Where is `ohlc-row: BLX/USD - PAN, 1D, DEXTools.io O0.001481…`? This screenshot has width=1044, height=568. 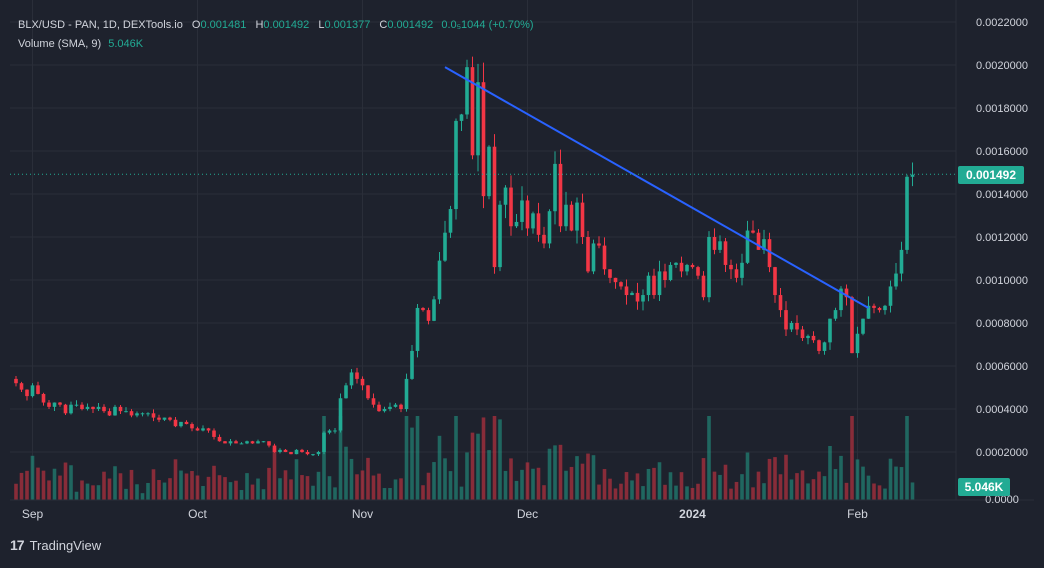 ohlc-row: BLX/USD - PAN, 1D, DEXTools.io O0.001481… is located at coordinates (276, 25).